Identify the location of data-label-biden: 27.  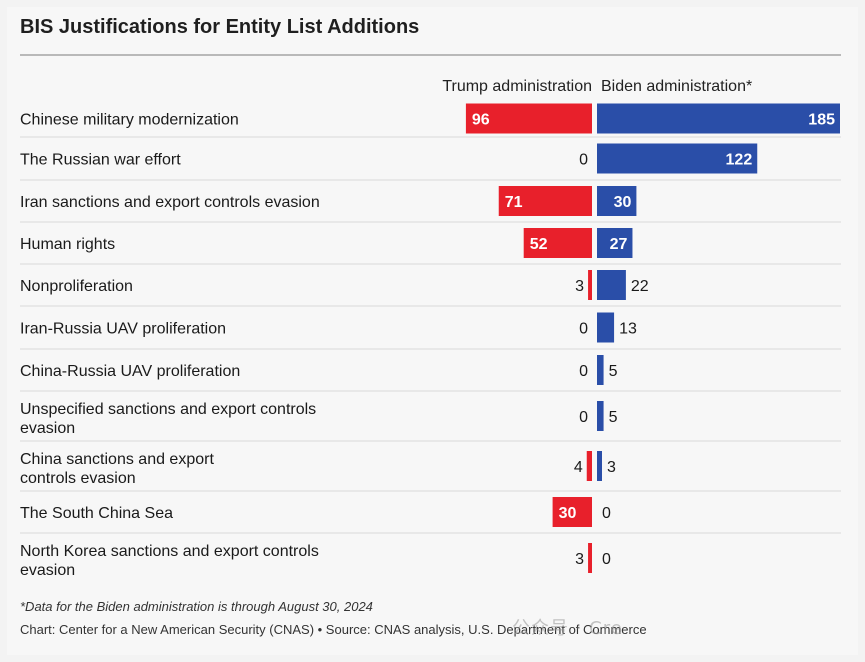
(619, 244).